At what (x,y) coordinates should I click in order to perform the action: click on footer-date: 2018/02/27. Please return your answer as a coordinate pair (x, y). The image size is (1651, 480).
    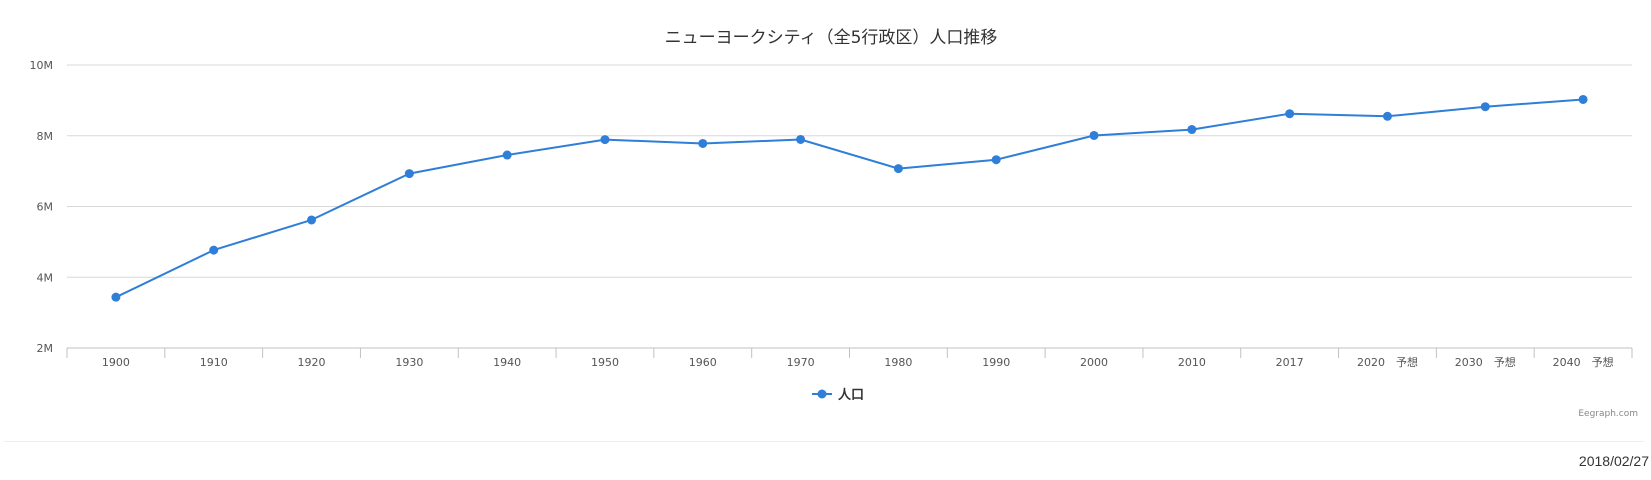
    Looking at the image, I should click on (1613, 461).